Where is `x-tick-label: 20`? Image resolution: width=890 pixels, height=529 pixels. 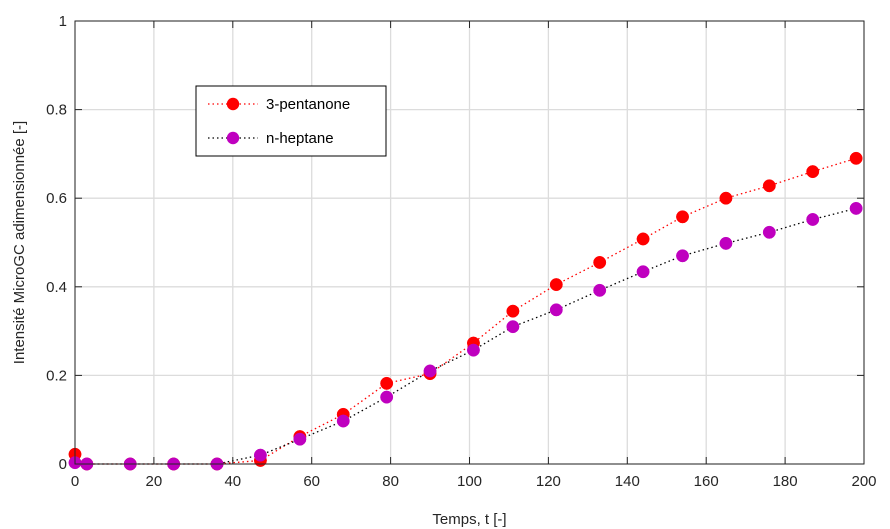
x-tick-label: 20 is located at coordinates (154, 481).